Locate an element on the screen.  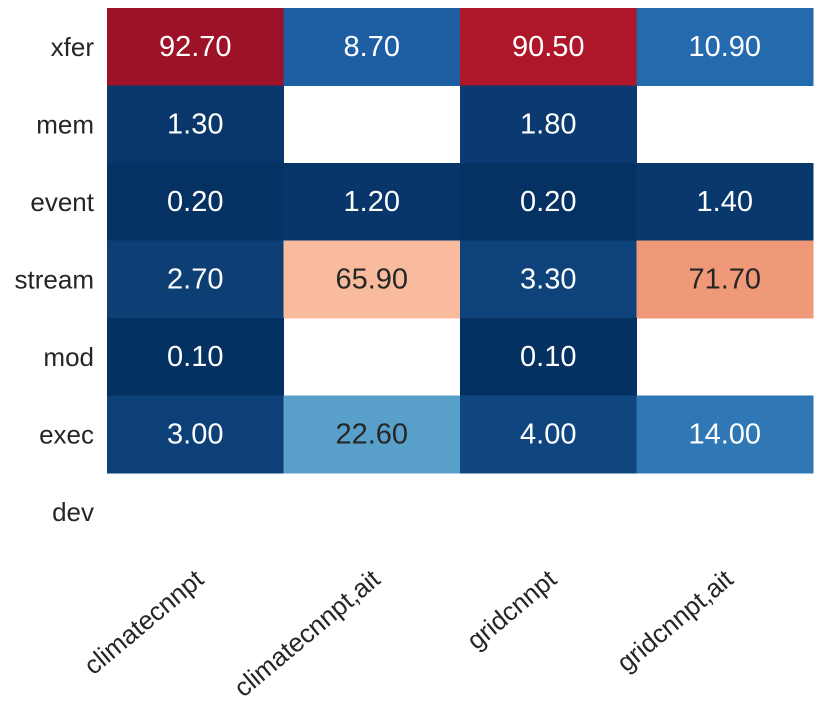
y-tick-label: mod is located at coordinates (68, 357).